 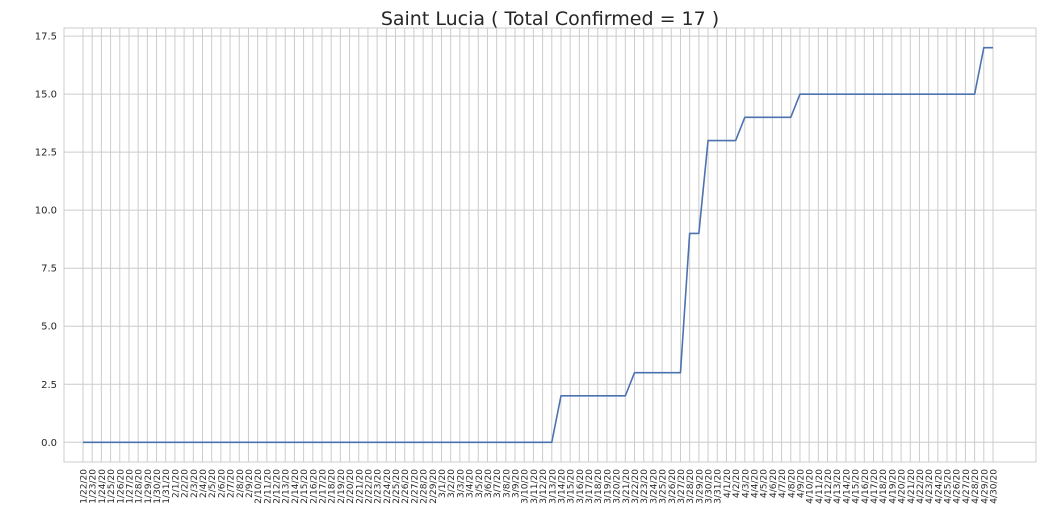 I want to click on x-tick-label: 2/20/20, so click(x=351, y=486).